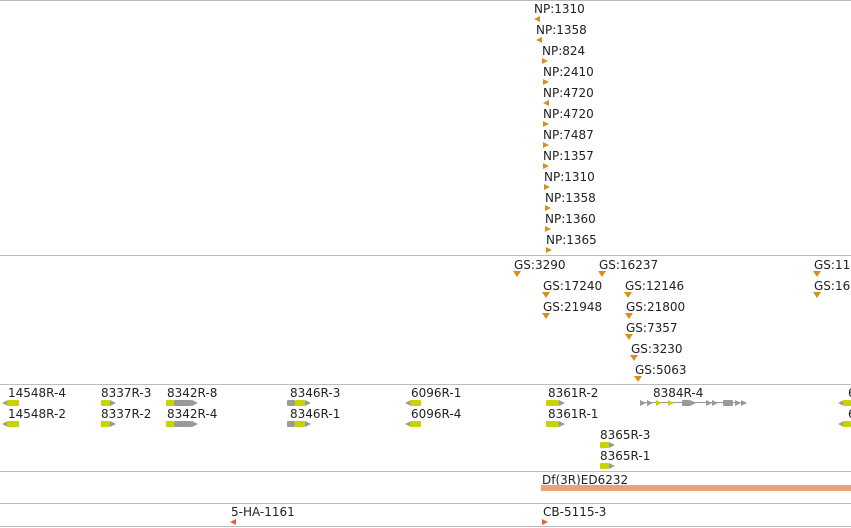  Describe the element at coordinates (315, 393) in the screenshot. I see `gene-feature-label: 8346R-3` at that location.